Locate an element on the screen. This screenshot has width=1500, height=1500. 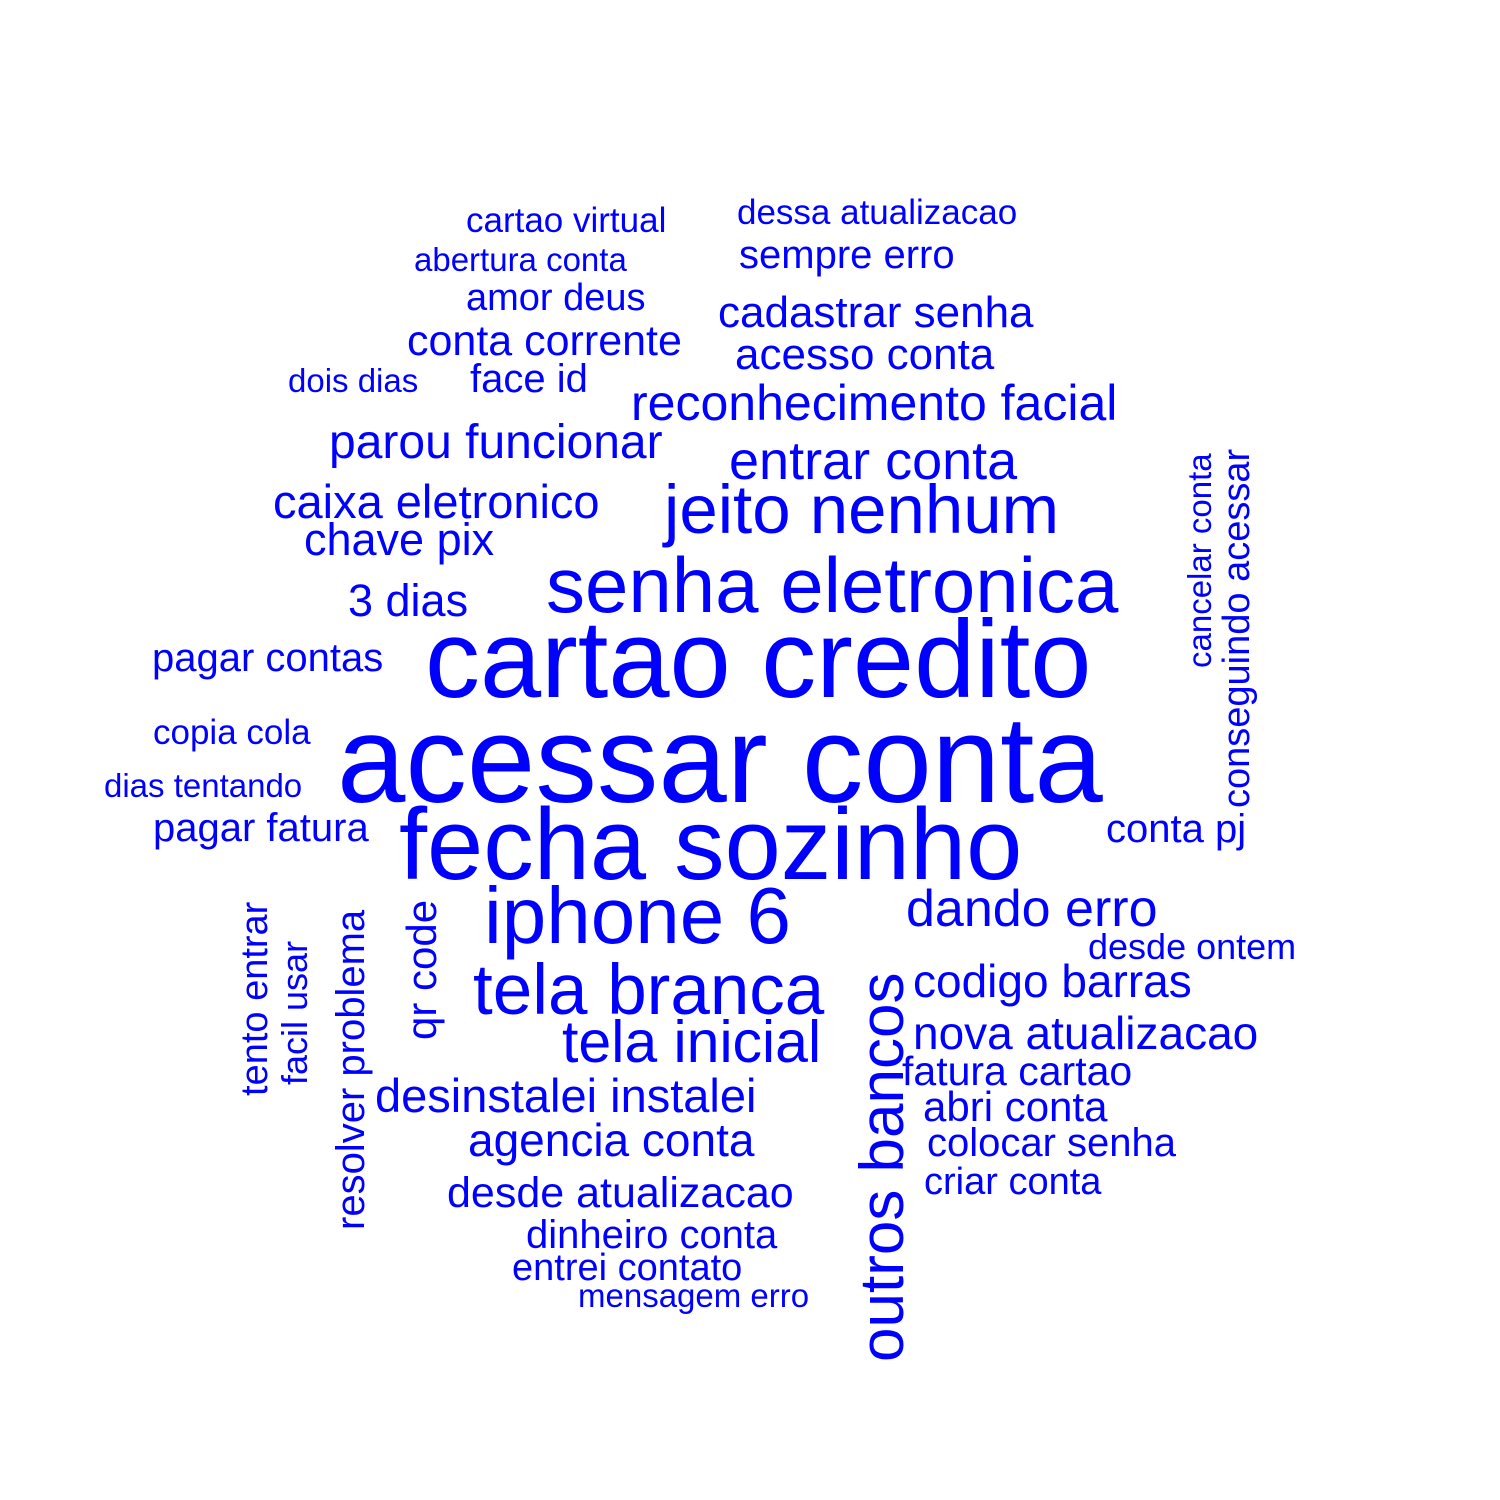
word-caixa-eletronico: caixa eletronico is located at coordinates (436, 501).